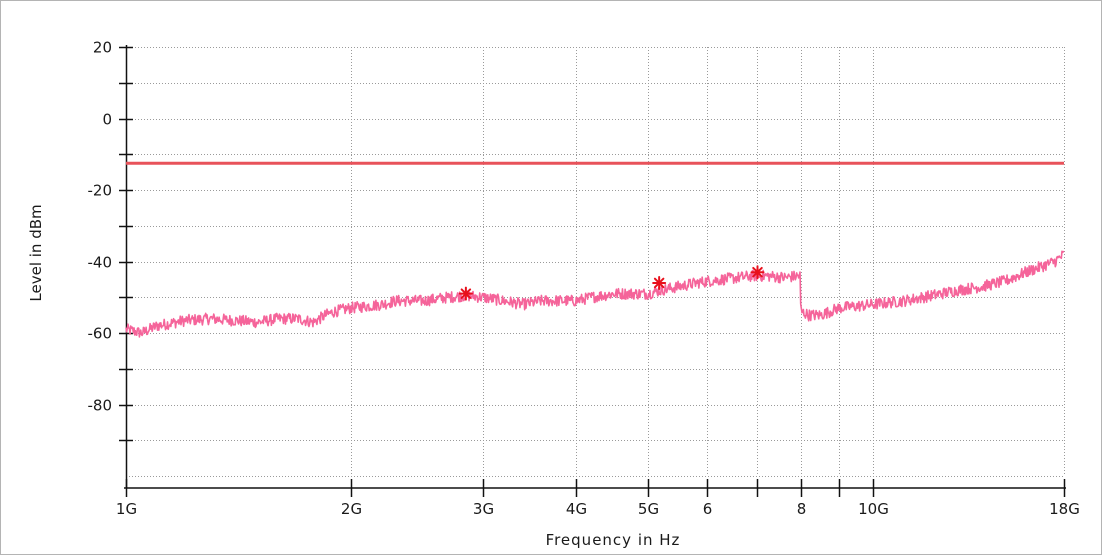 Image resolution: width=1102 pixels, height=555 pixels. Describe the element at coordinates (36, 252) in the screenshot. I see `y-axis-label: Level in dBm` at that location.